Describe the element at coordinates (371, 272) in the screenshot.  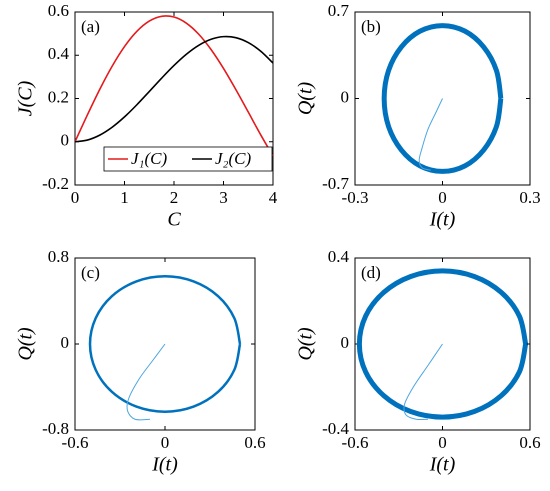
I see `panel-label: (d)` at that location.